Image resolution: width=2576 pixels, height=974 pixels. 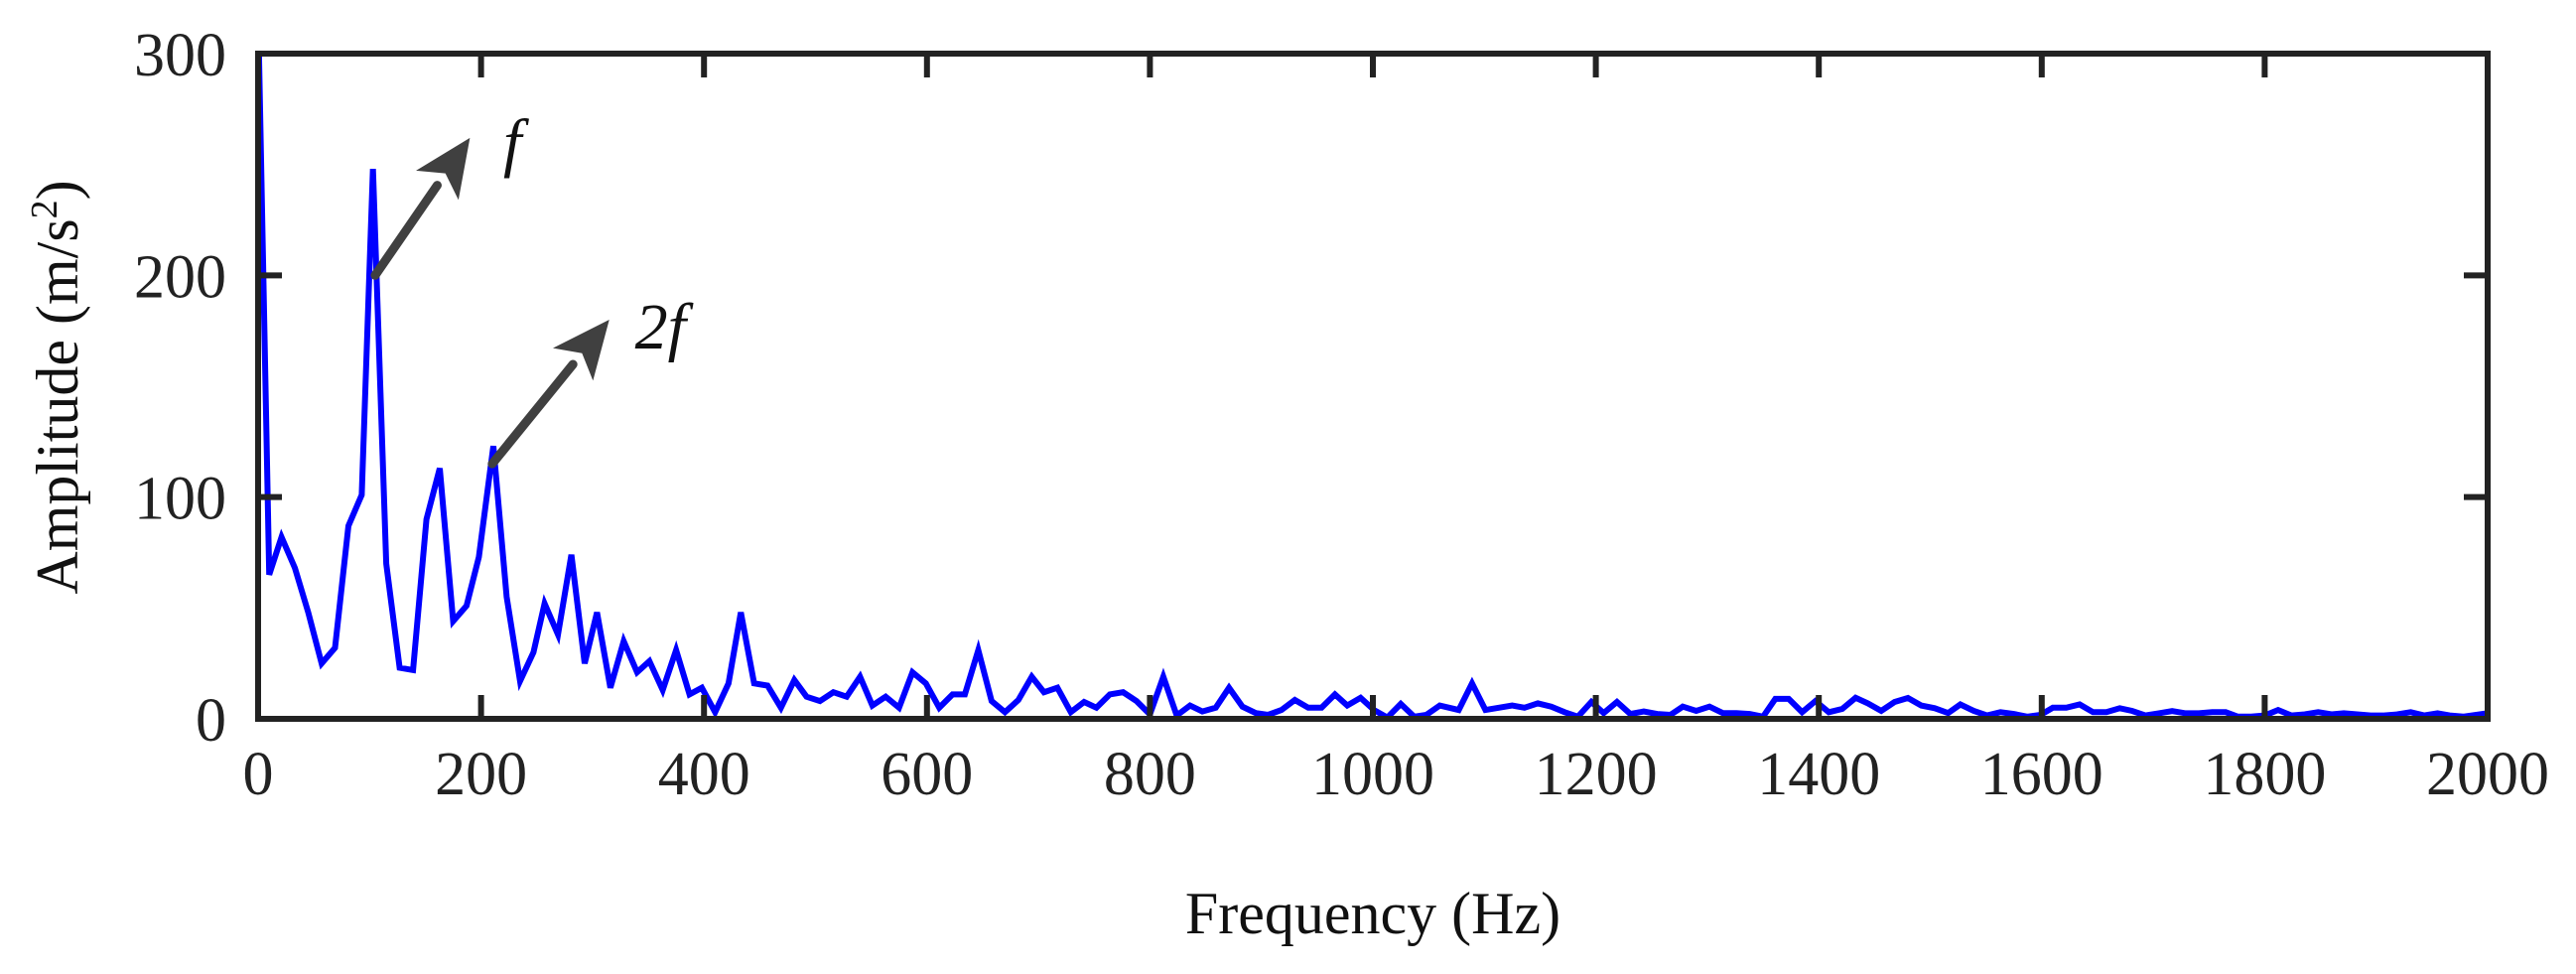 What do you see at coordinates (2264, 774) in the screenshot?
I see `x-tick-label: 1800` at bounding box center [2264, 774].